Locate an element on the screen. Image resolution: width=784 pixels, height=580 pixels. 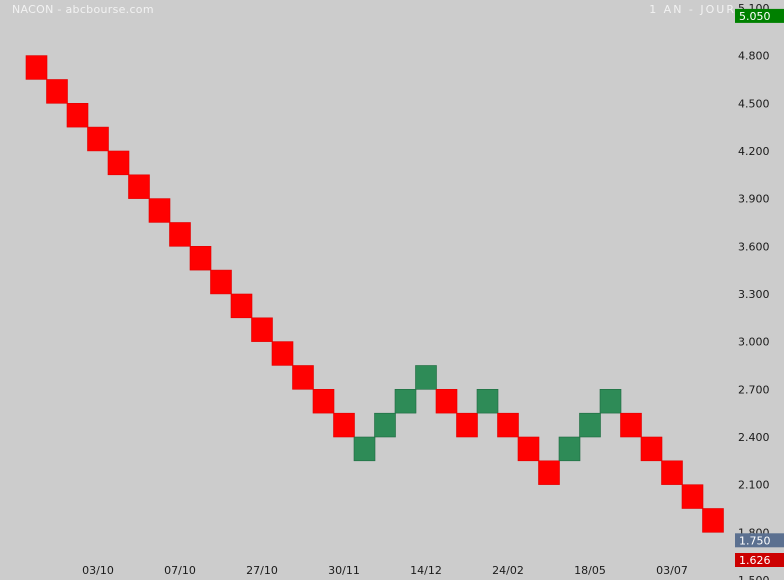
x-tick-label: 24/02 is located at coordinates (508, 570).